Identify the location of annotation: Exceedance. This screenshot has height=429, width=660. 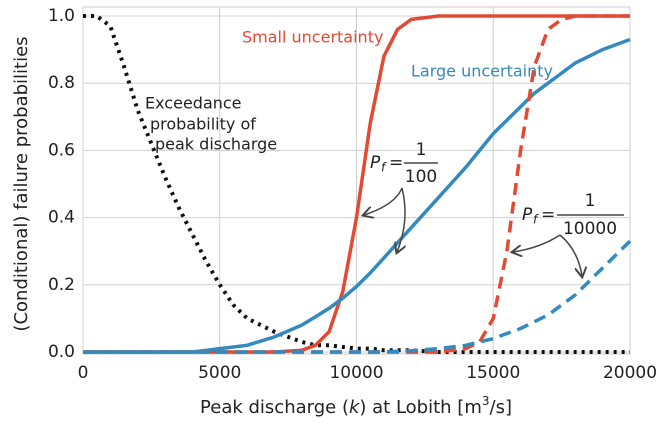
(193, 103).